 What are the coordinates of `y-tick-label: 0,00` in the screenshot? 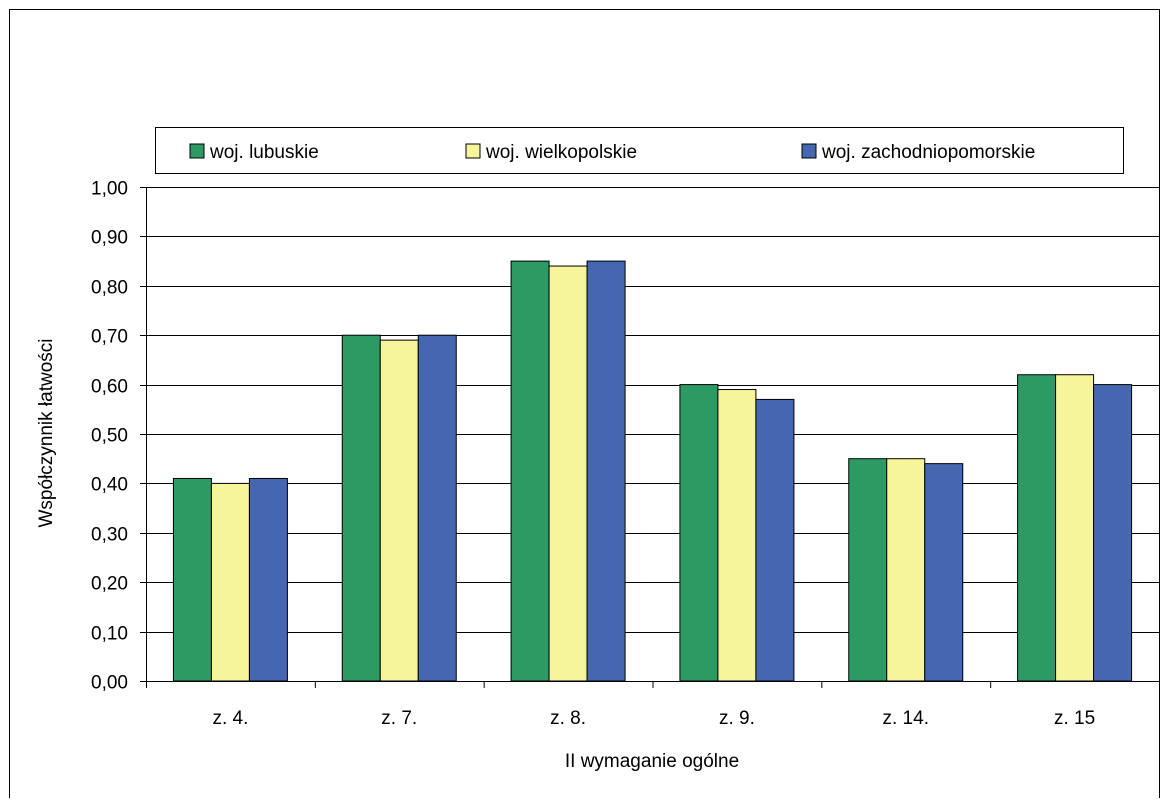 It's located at (109, 683).